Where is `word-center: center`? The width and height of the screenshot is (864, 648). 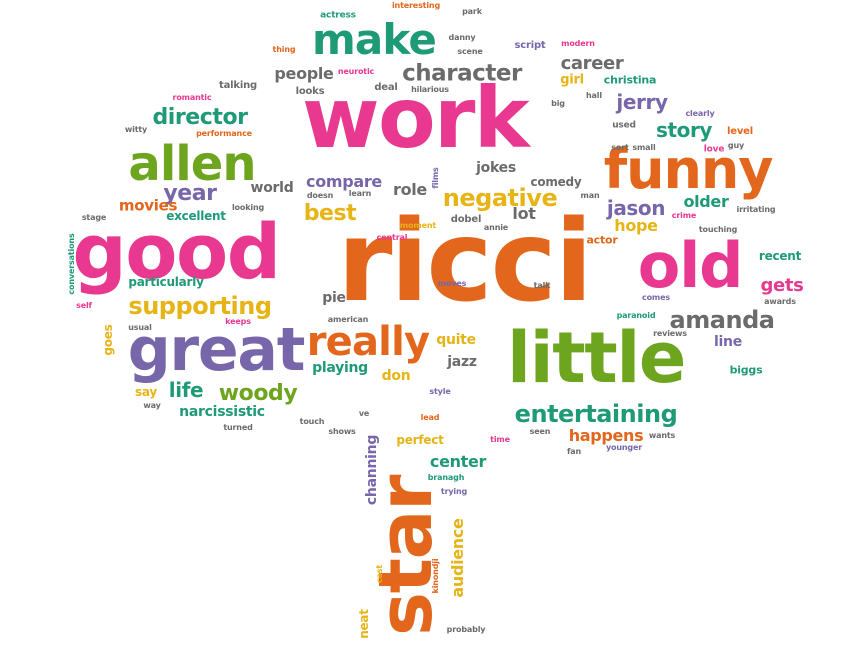
word-center: center is located at coordinates (458, 461).